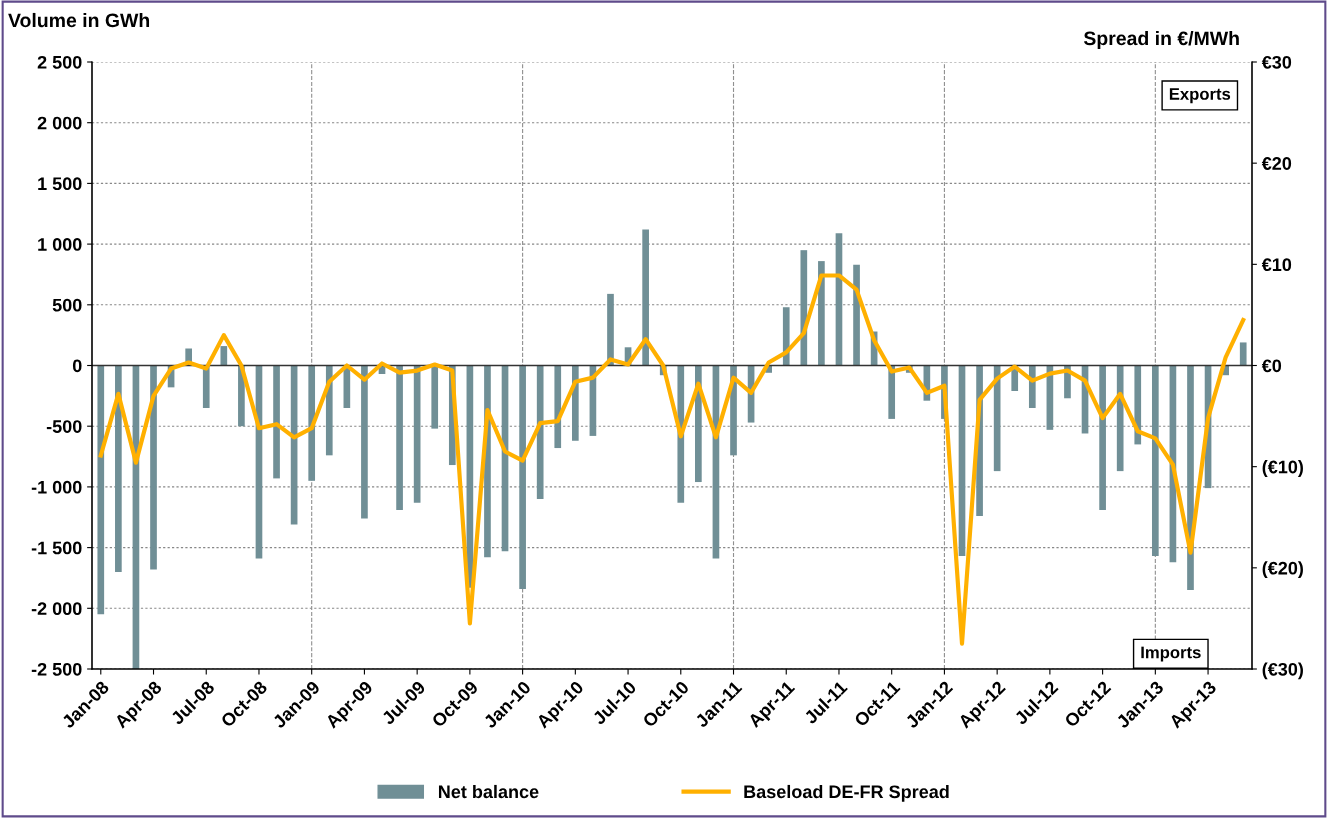  Describe the element at coordinates (60, 184) in the screenshot. I see `y-tick-label: 1 500` at that location.